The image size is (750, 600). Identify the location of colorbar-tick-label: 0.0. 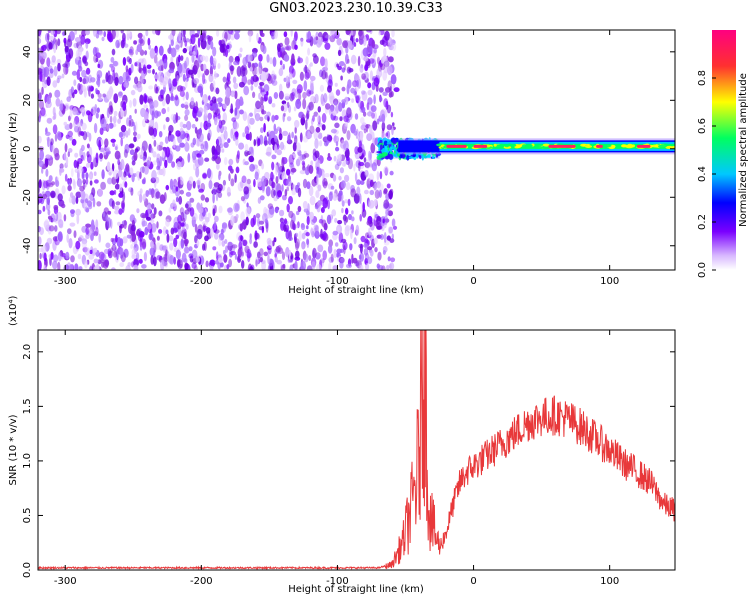
(702, 270).